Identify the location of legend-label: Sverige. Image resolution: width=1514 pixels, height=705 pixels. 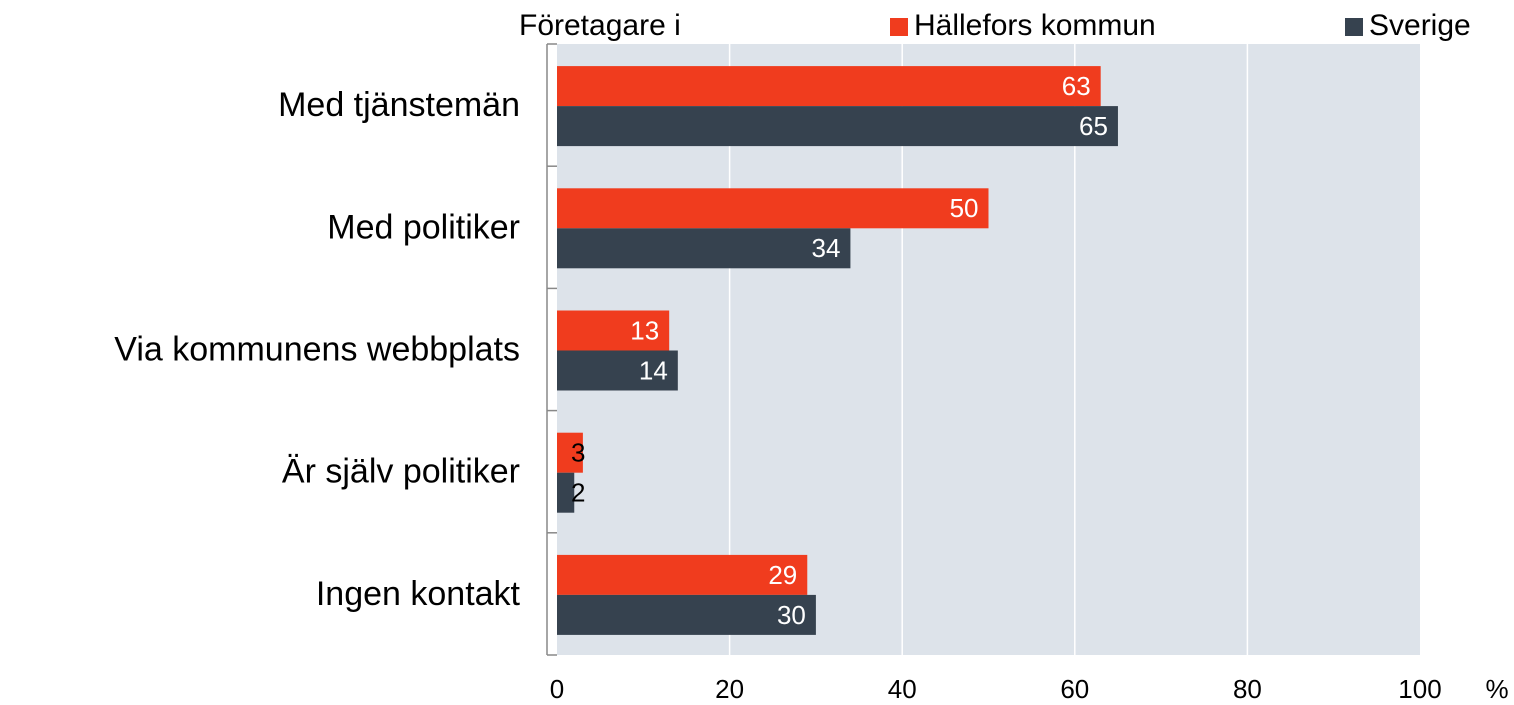
(1420, 25).